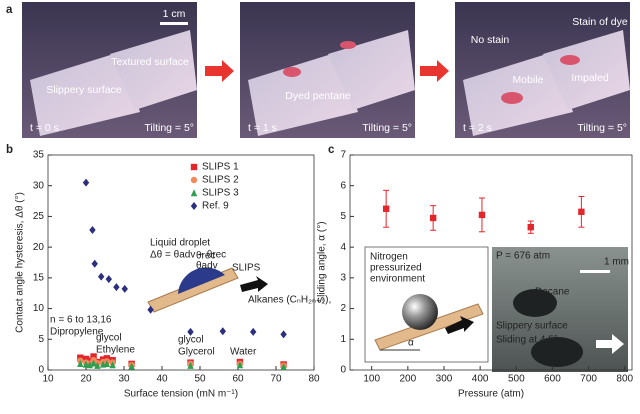 The image size is (640, 414). I want to click on y-tick-label: 1, so click(343, 339).